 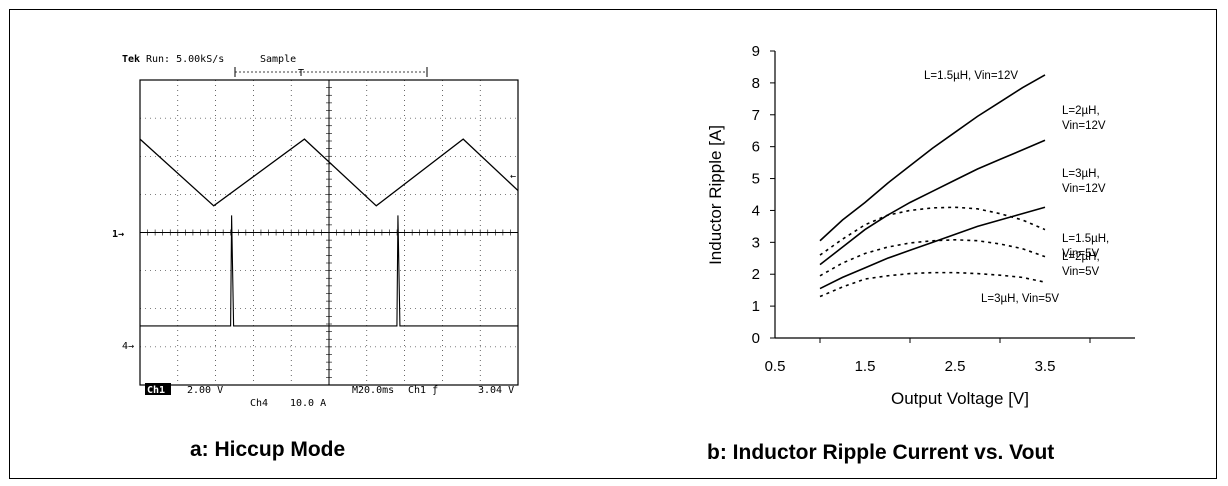 I want to click on y-axis-title: Inductor Ripple [A], so click(x=715, y=195).